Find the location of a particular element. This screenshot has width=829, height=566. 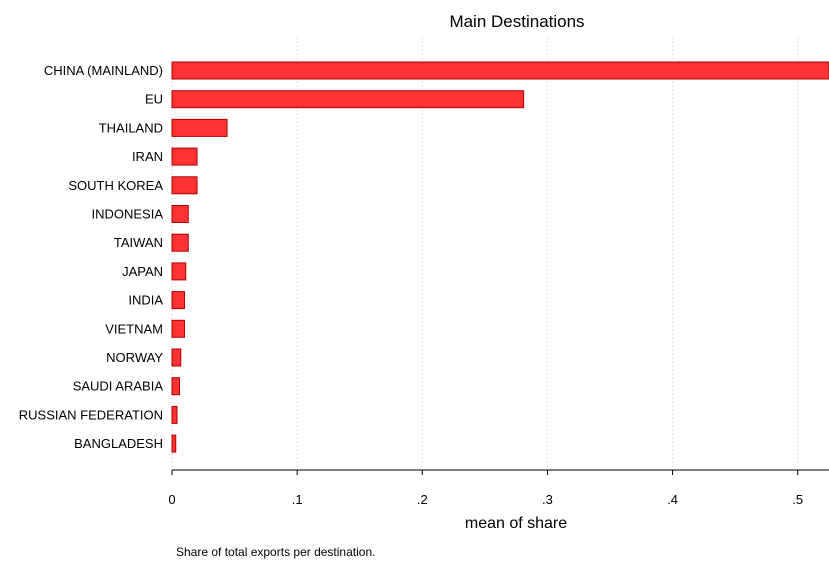

category-label-5: INDONESIA is located at coordinates (127, 214).